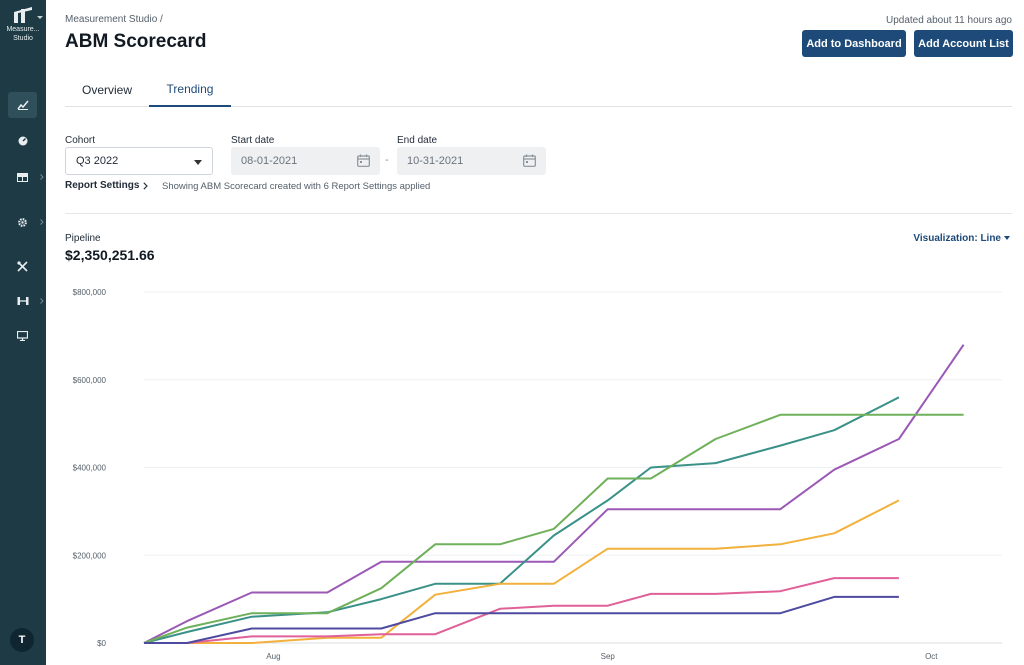 The image size is (1024, 665). Describe the element at coordinates (139, 161) in the screenshot. I see `cohort-select: Q3 2022` at that location.